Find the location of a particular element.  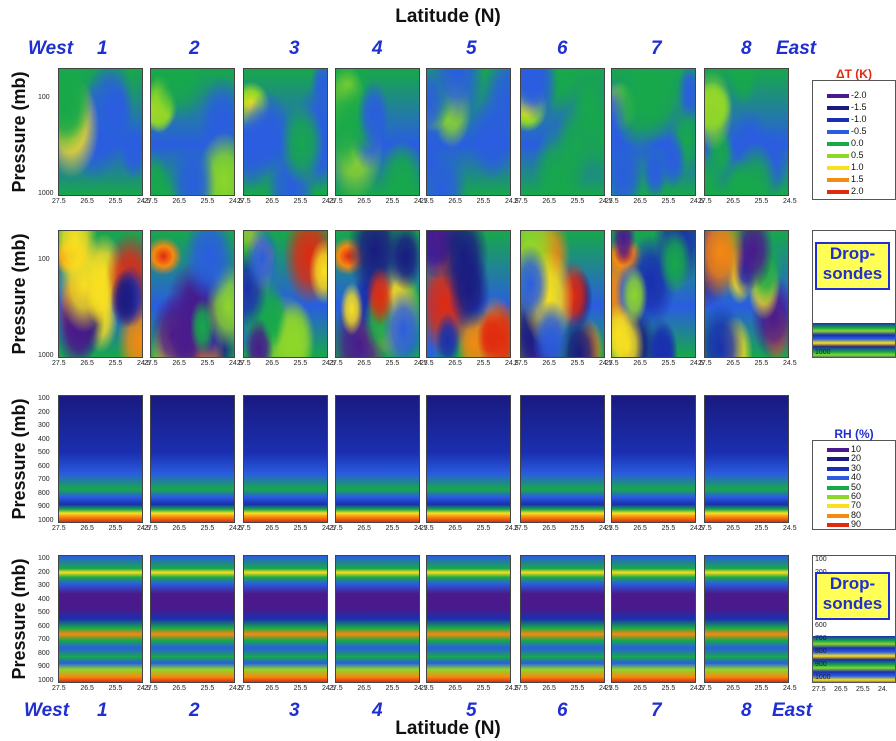

legend-label: -1.5 is located at coordinates (859, 107).